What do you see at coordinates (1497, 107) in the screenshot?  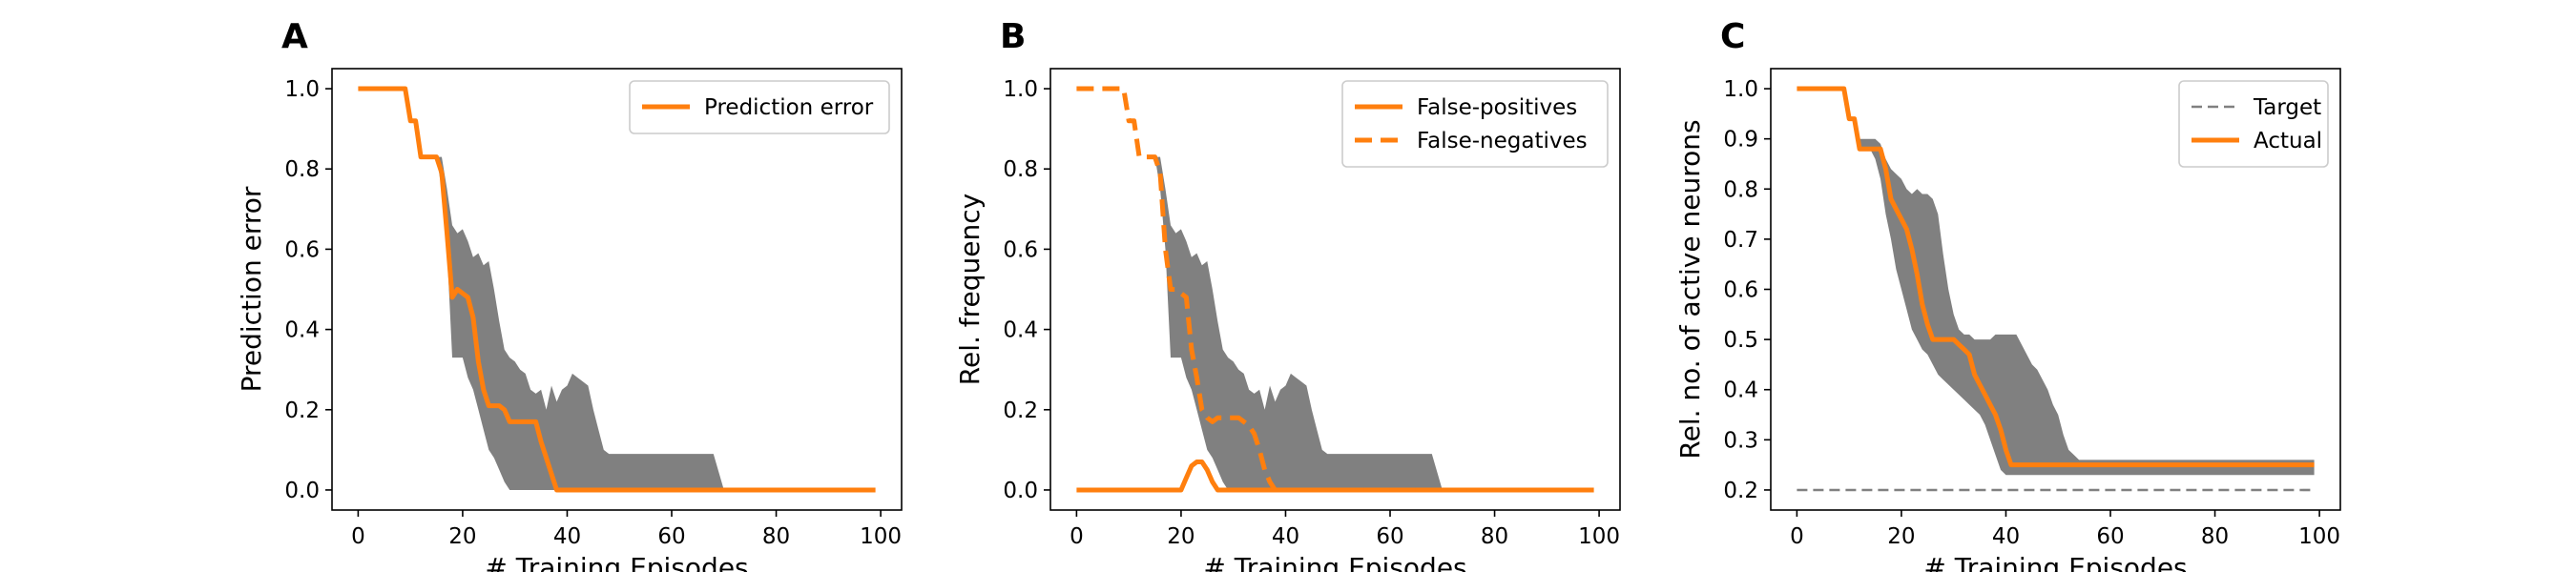 I see `legend-label: False-positives` at bounding box center [1497, 107].